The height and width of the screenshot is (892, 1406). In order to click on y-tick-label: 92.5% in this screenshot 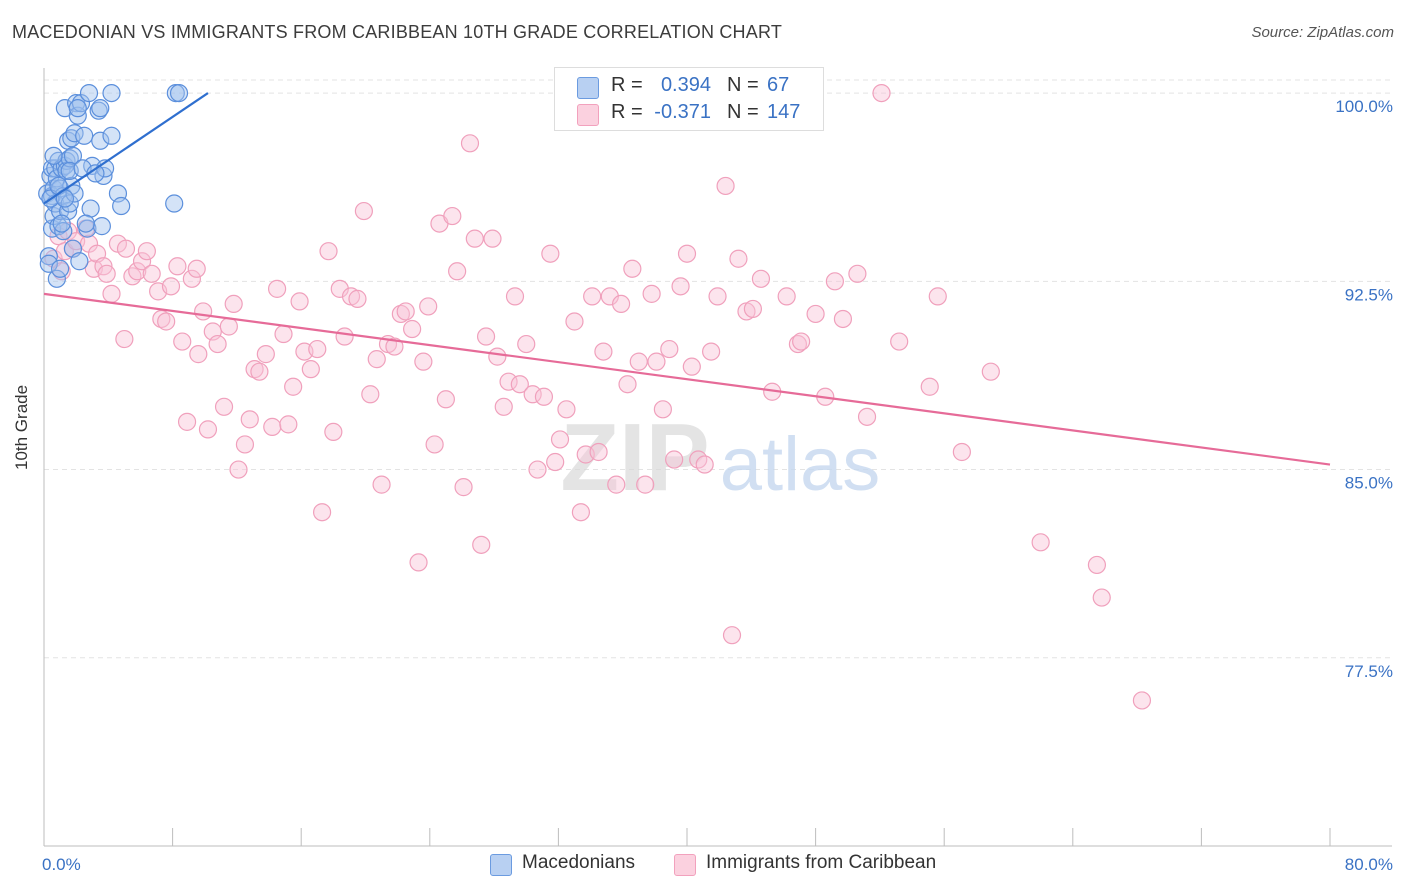, I will do `click(1369, 294)`.